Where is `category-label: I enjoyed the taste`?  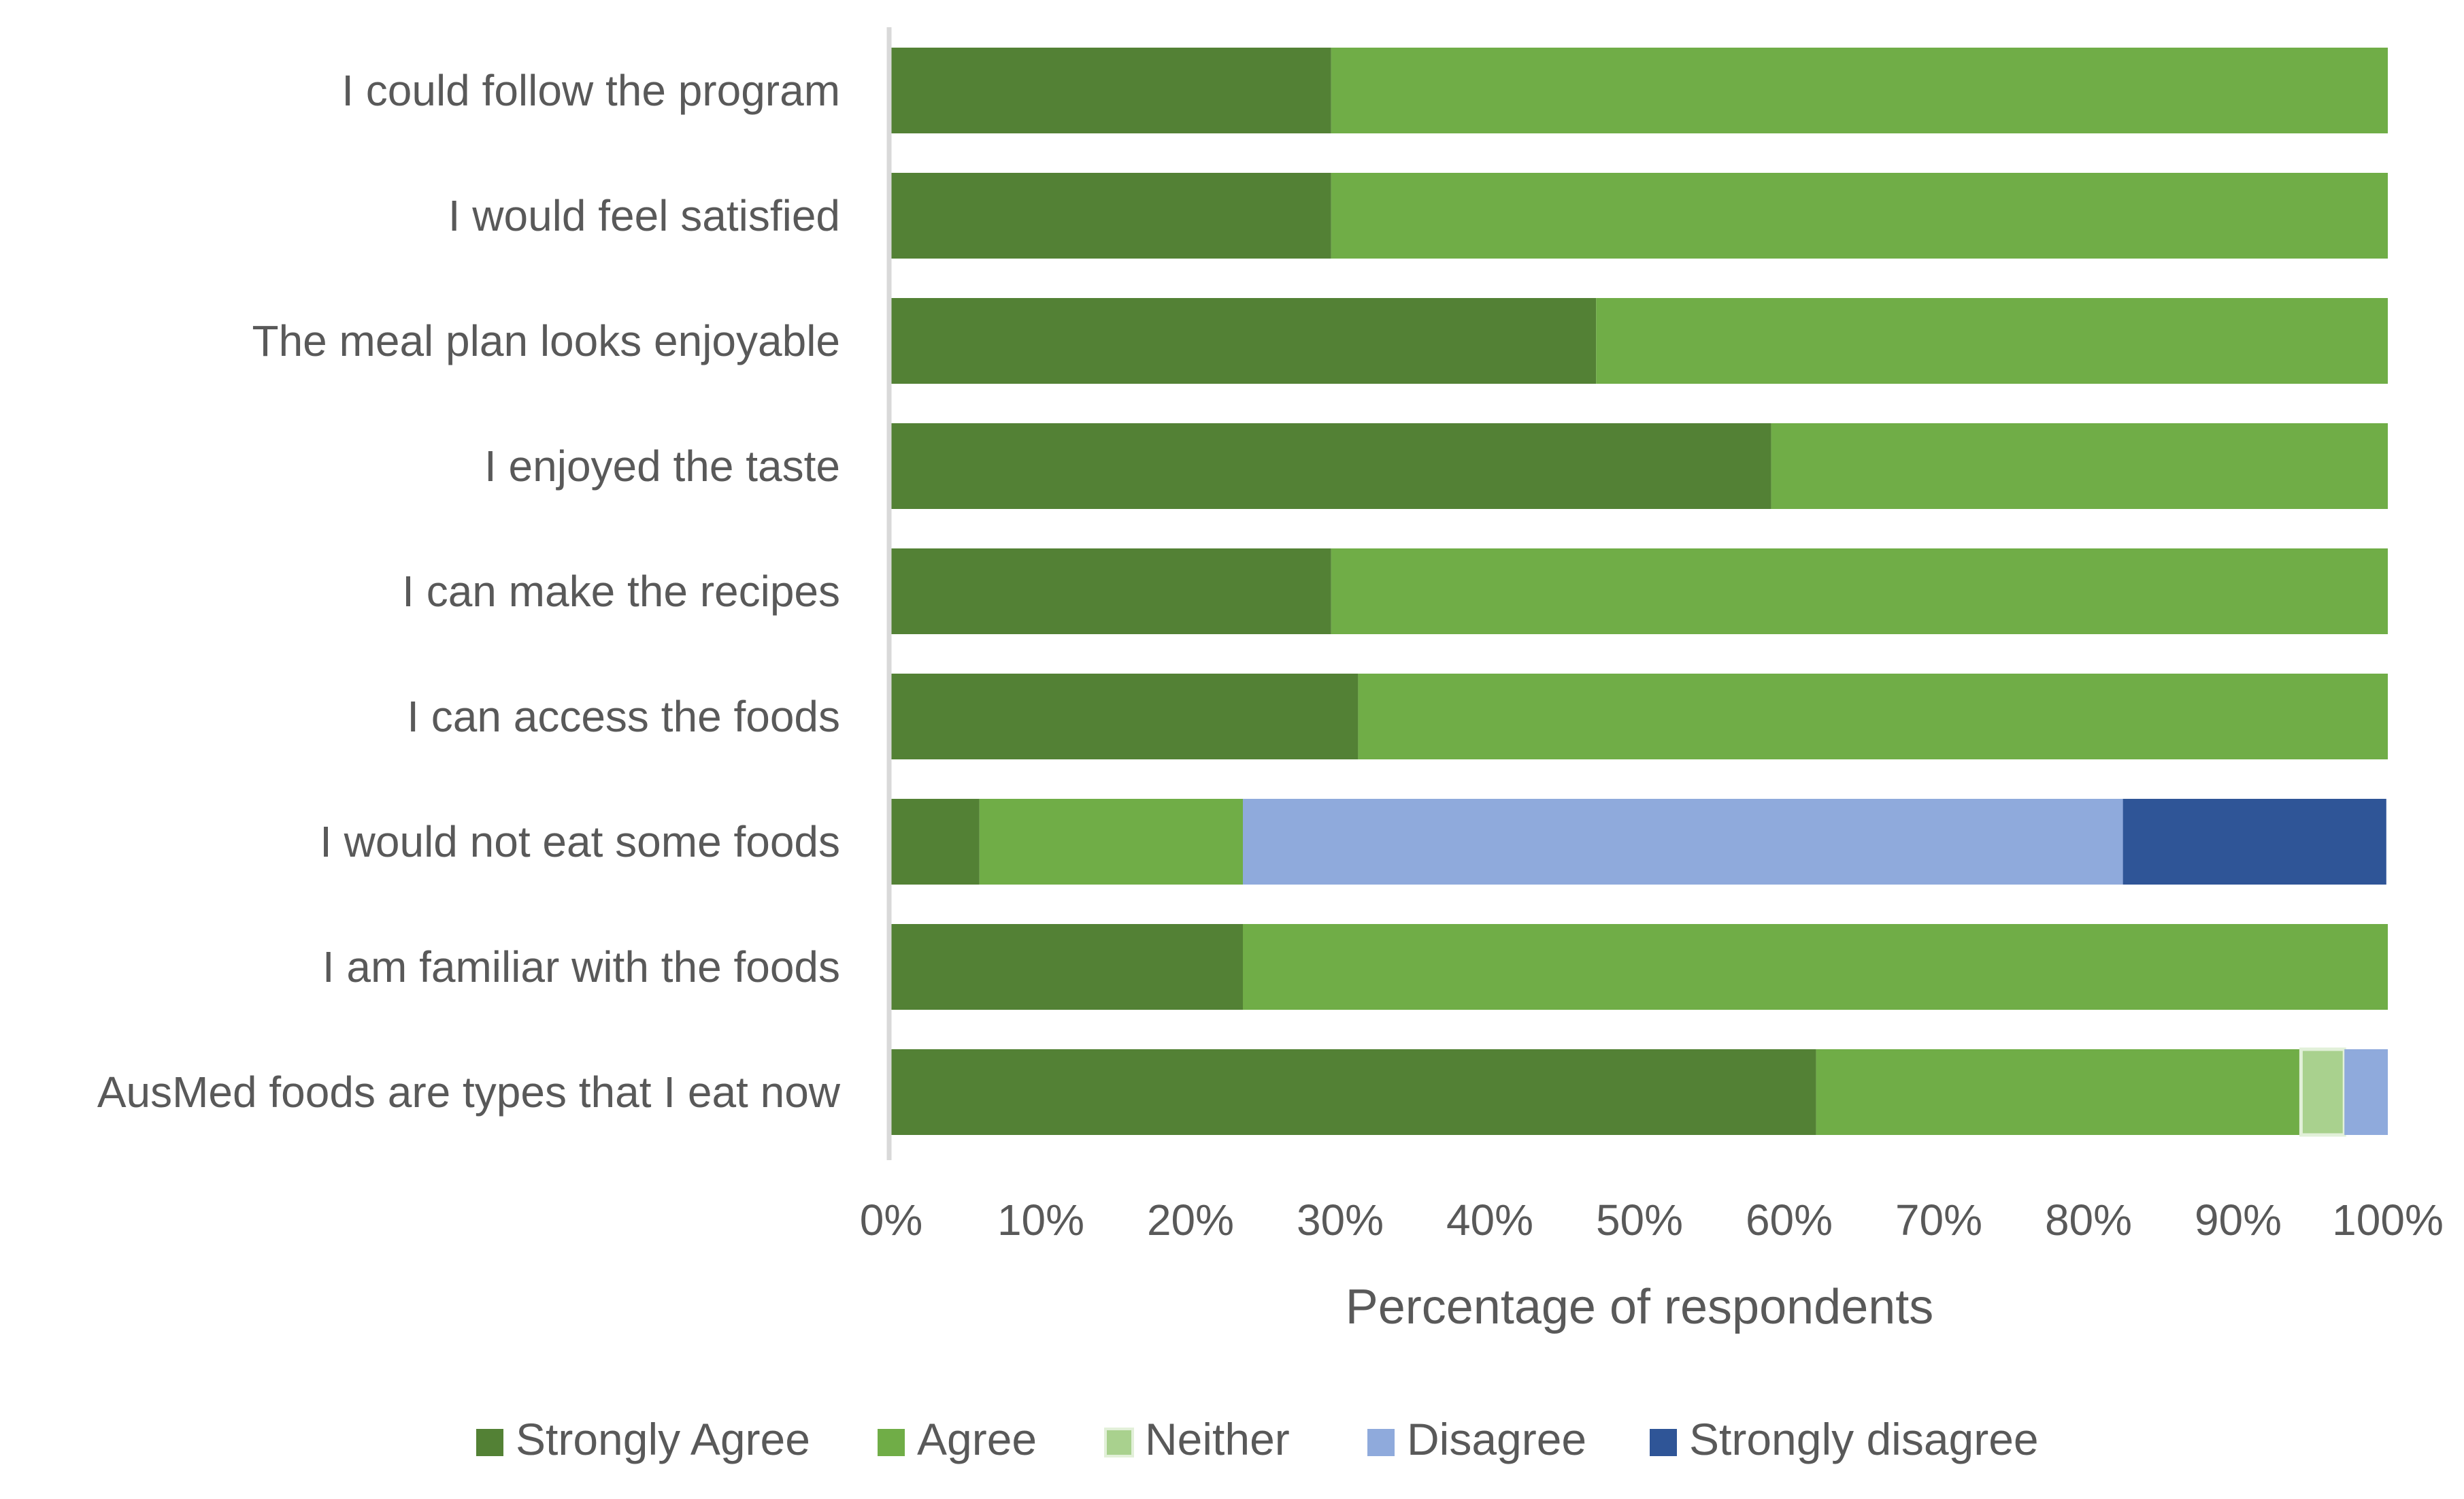
category-label: I enjoyed the taste is located at coordinates (662, 467).